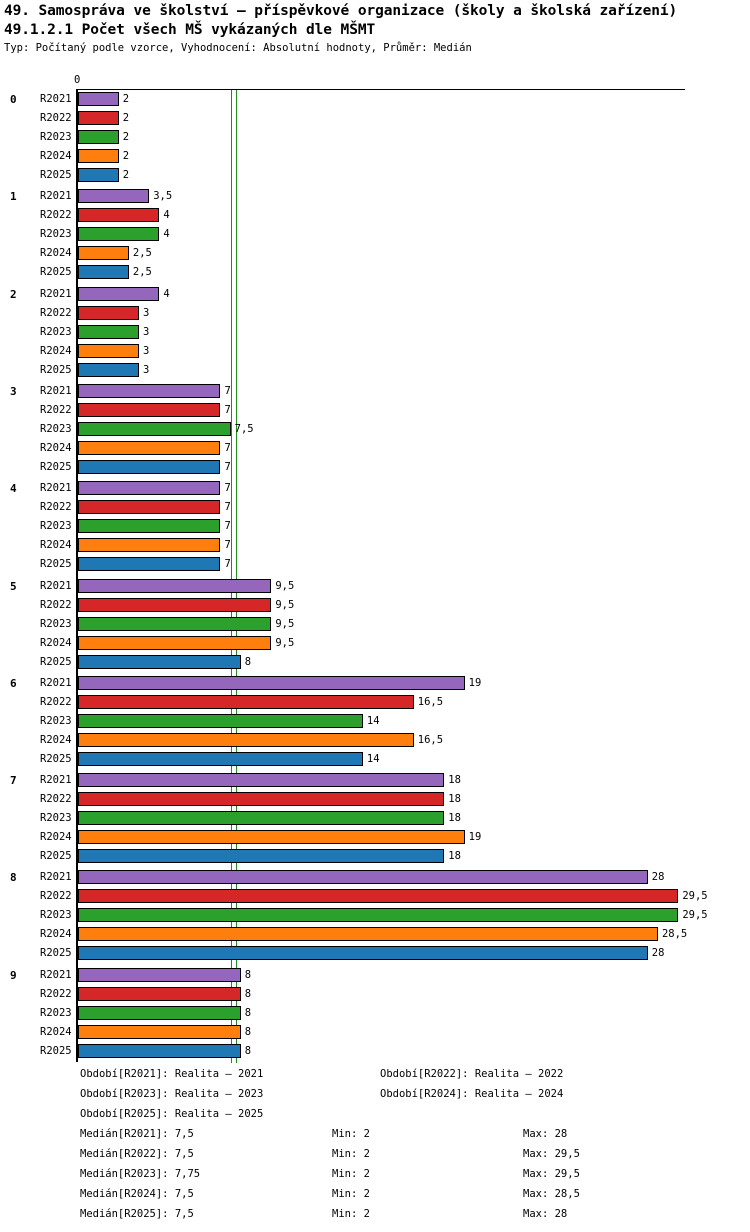 This screenshot has width=750, height=1232. I want to click on bar-row: R2024 19, so click(375, 837).